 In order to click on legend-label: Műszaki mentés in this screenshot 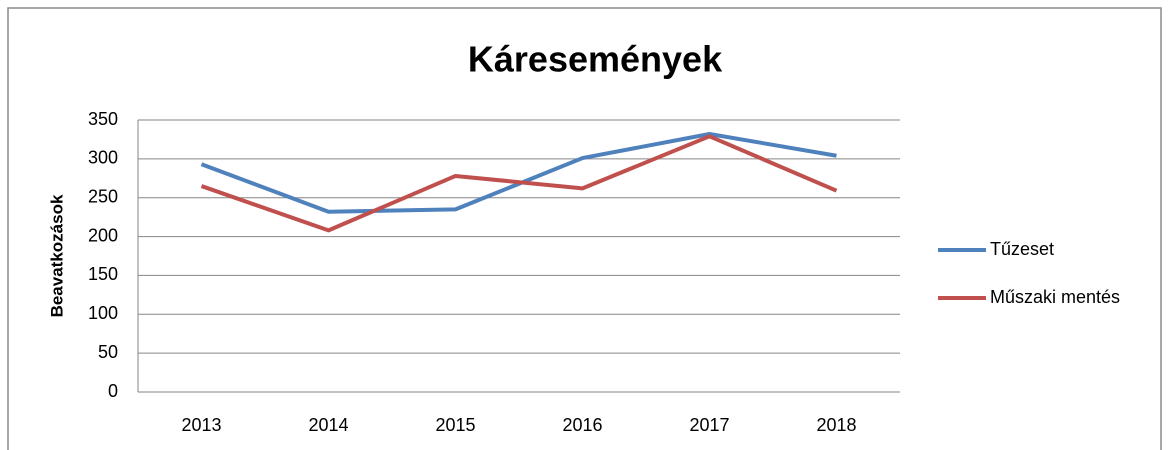, I will do `click(1055, 297)`.